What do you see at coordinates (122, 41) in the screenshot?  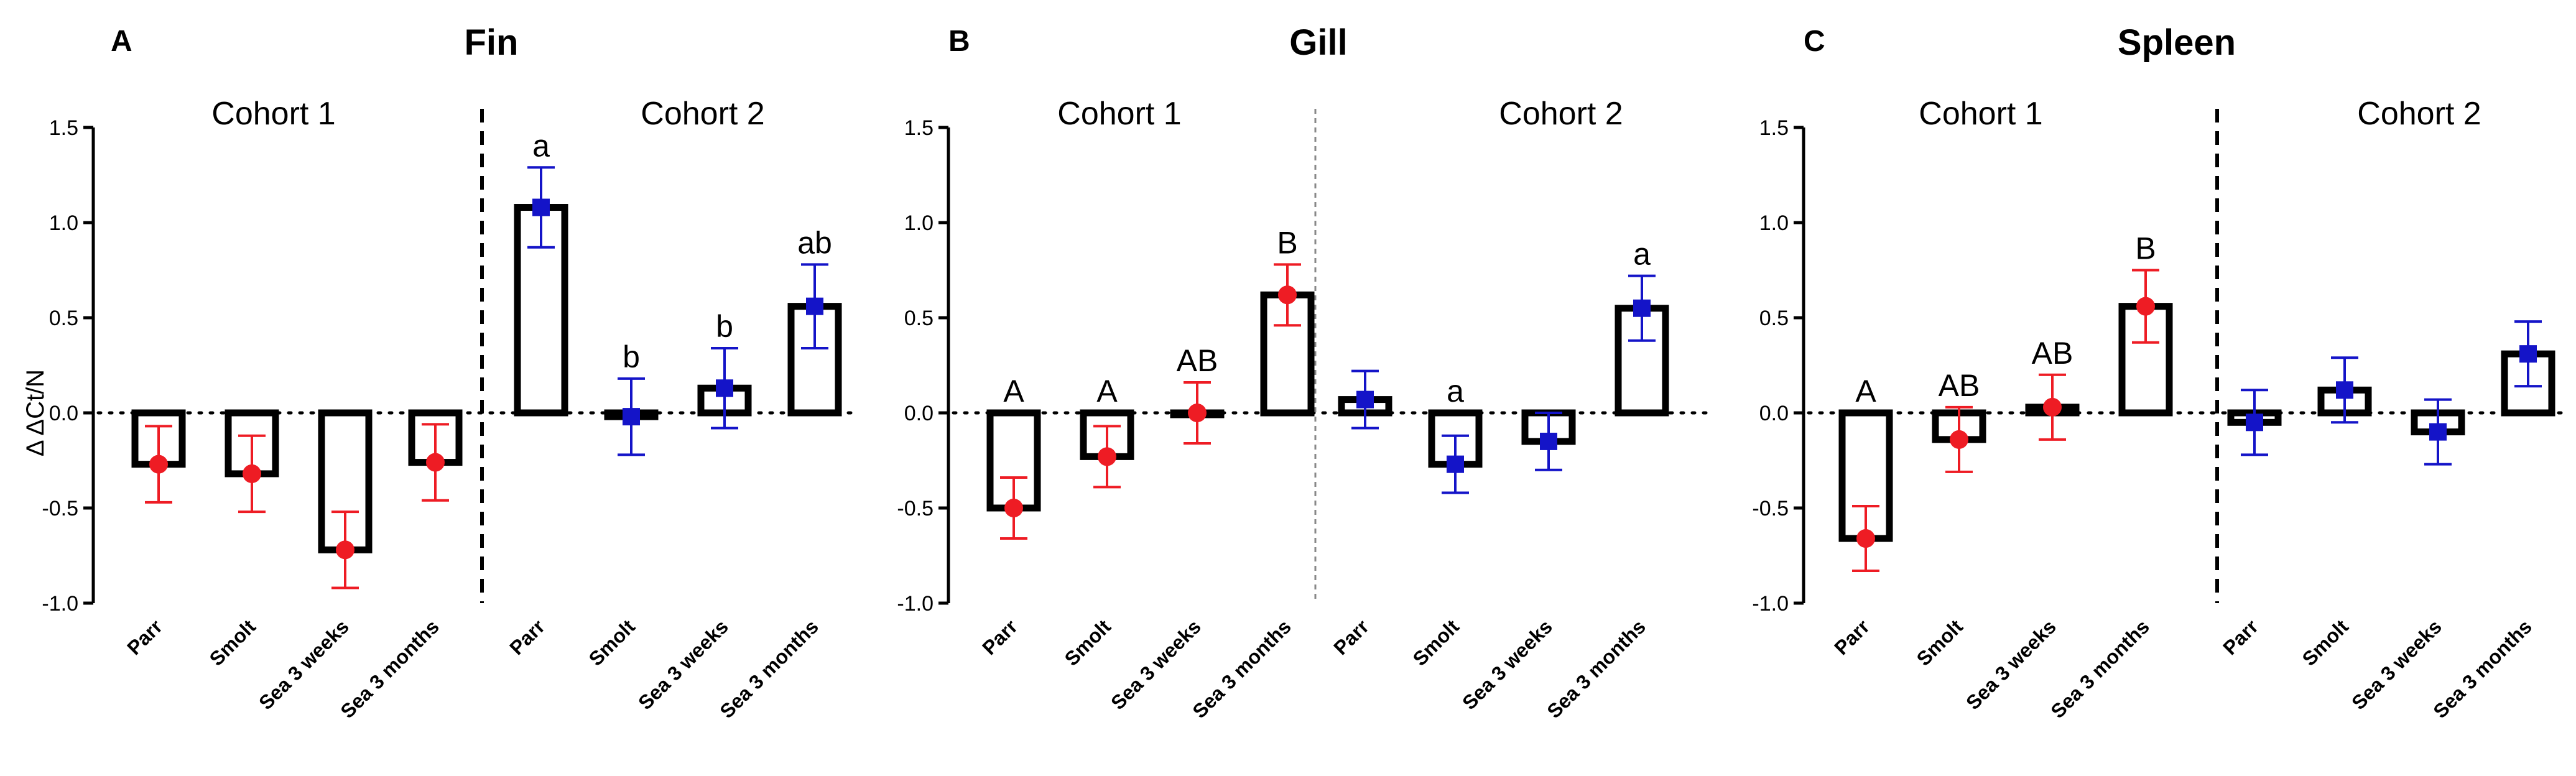 I see `panel-letter: A` at bounding box center [122, 41].